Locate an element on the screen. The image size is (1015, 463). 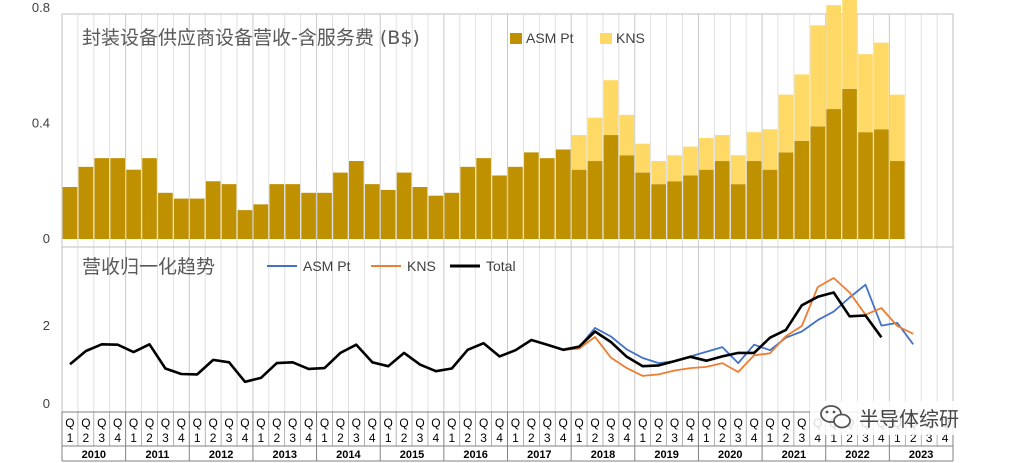
legend-label-kns: KNS is located at coordinates (630, 38).